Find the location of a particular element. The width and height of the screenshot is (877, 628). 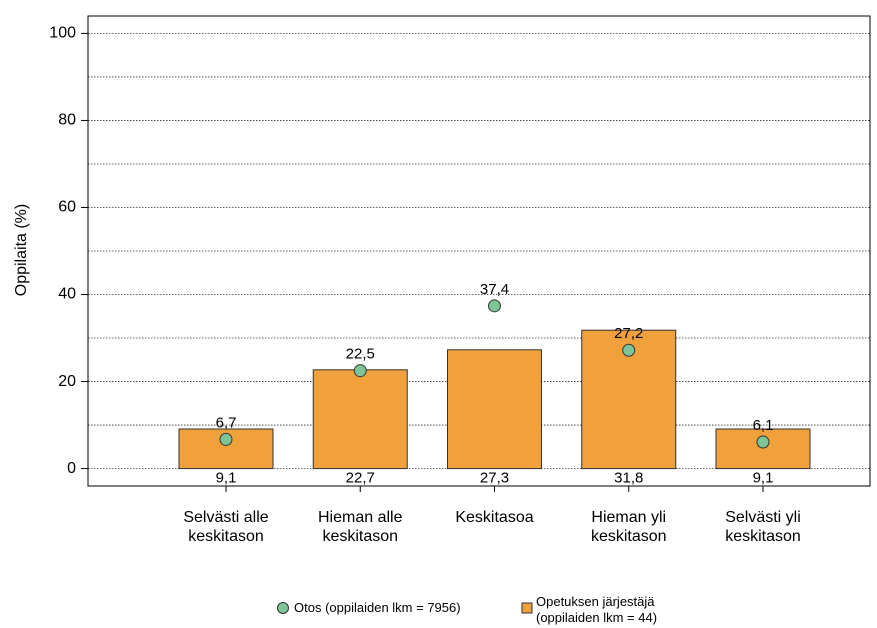

y-tick-label: 20 is located at coordinates (67, 381).